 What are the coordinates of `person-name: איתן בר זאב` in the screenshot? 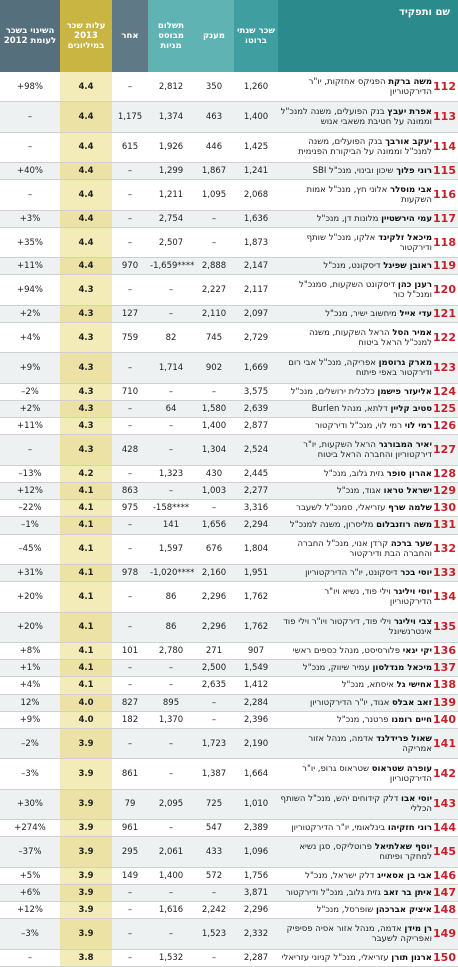 It's located at (407, 893).